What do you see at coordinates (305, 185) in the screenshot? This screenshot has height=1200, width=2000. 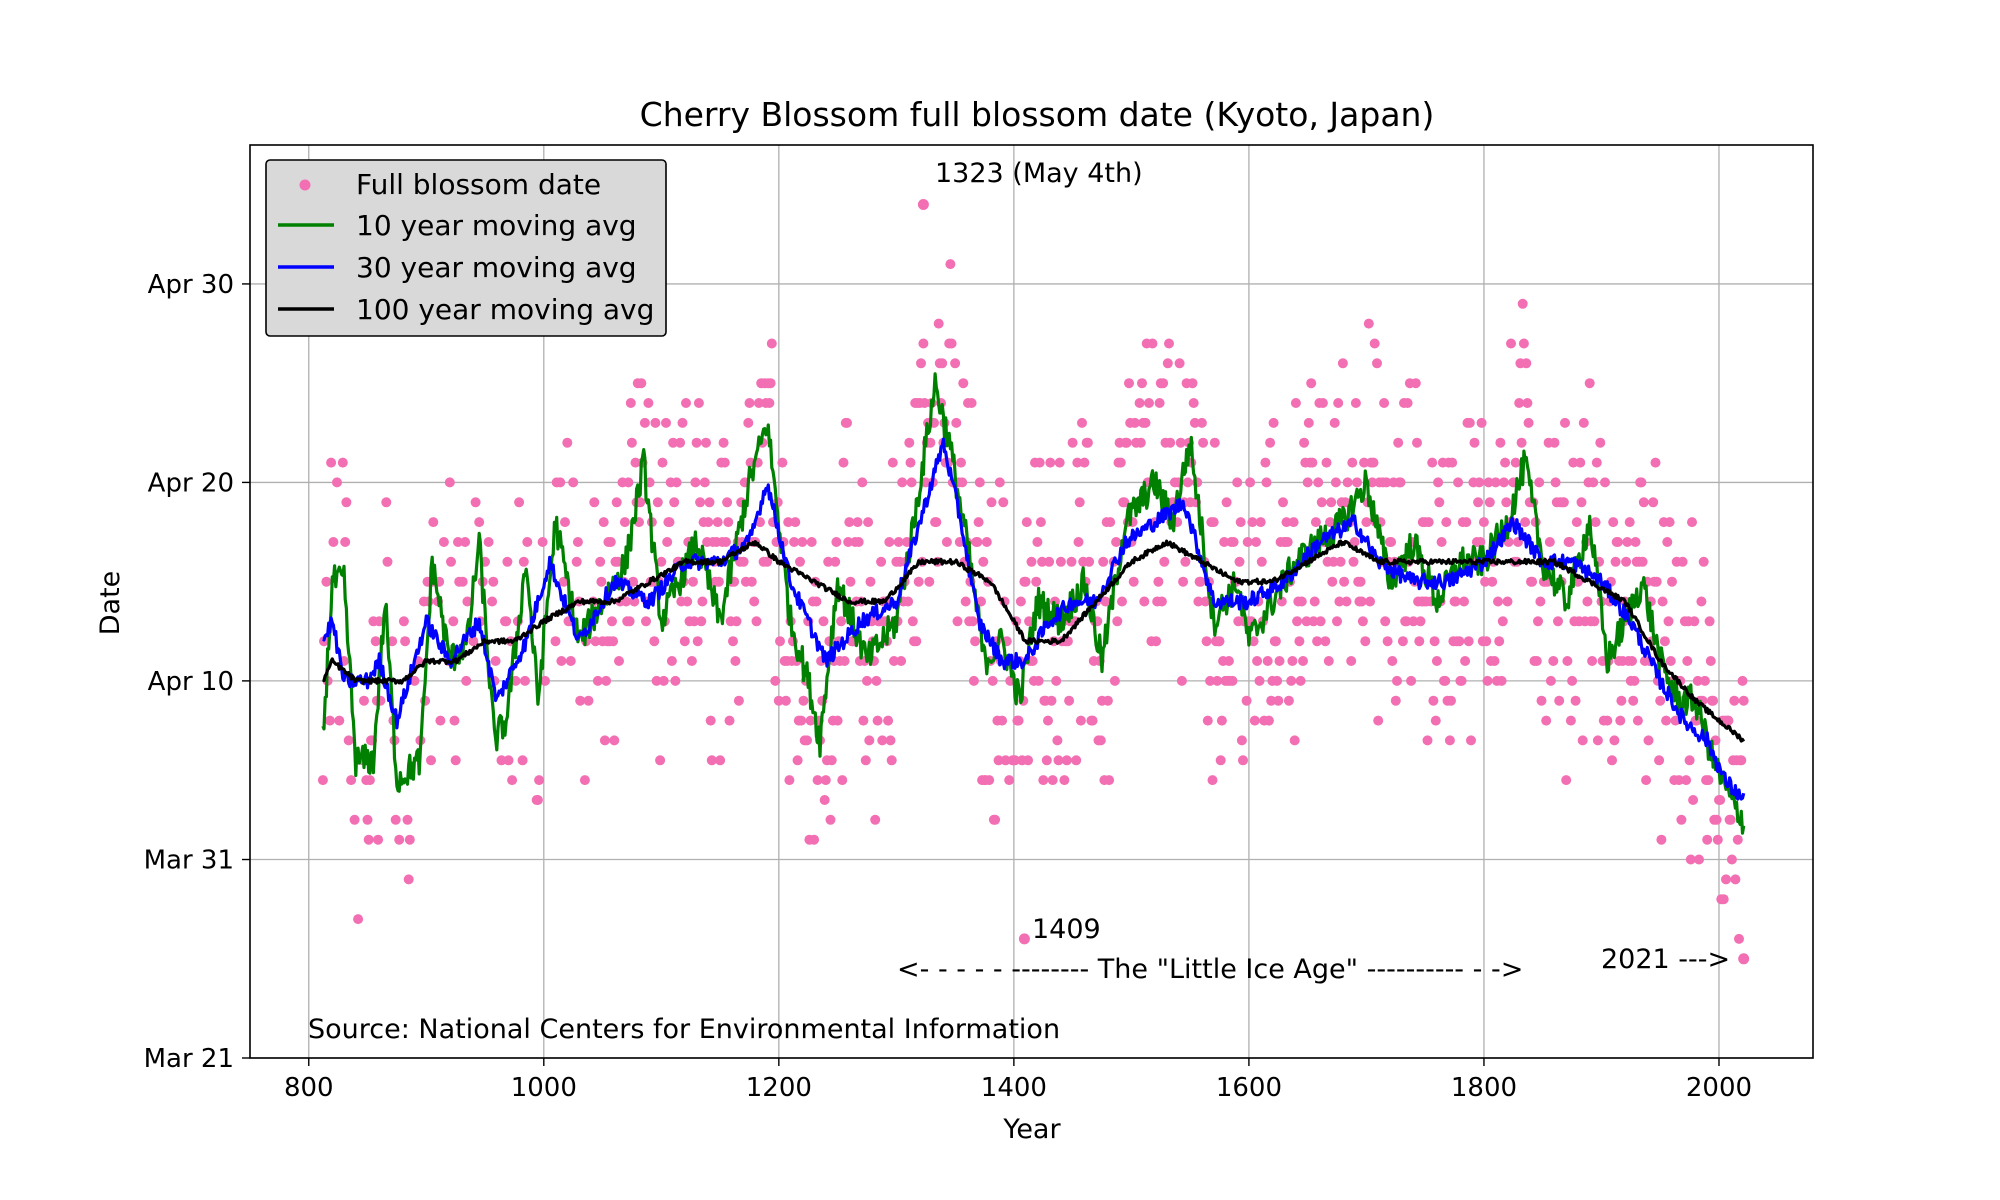 I see `legend-marker-scatter` at bounding box center [305, 185].